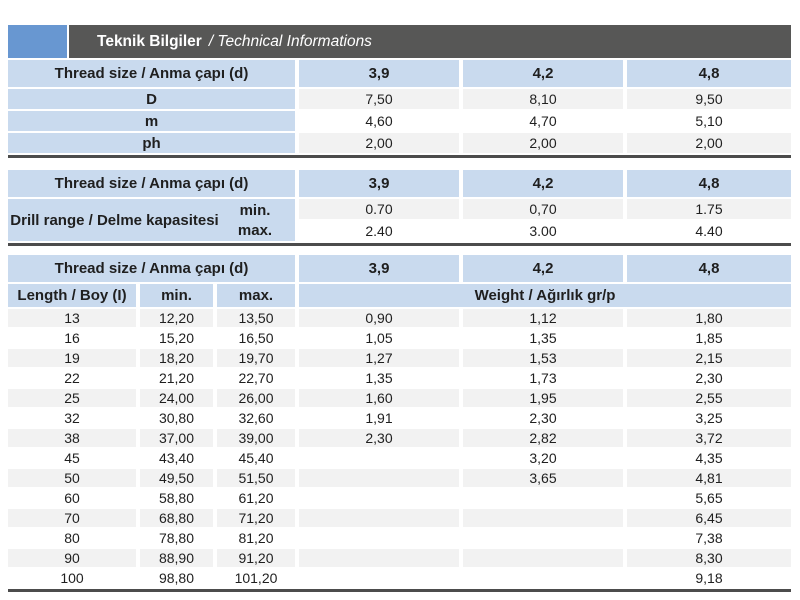 The height and width of the screenshot is (600, 800). I want to click on max-label: max., so click(255, 230).